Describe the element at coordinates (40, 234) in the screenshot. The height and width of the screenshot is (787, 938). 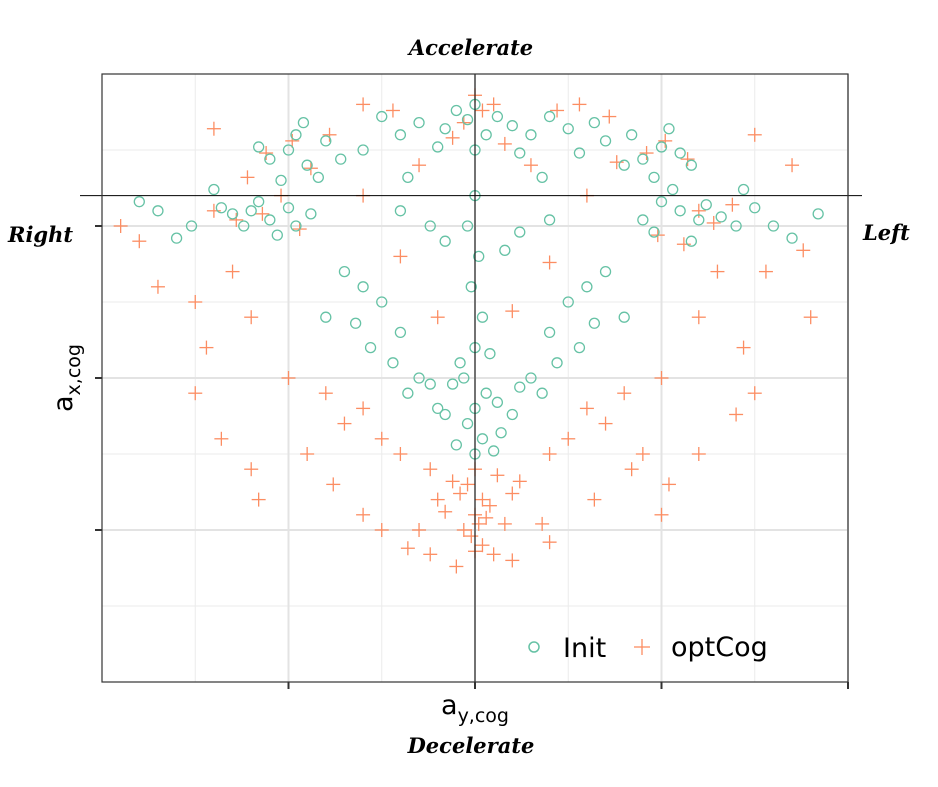
I see `annotation-right: Right` at that location.